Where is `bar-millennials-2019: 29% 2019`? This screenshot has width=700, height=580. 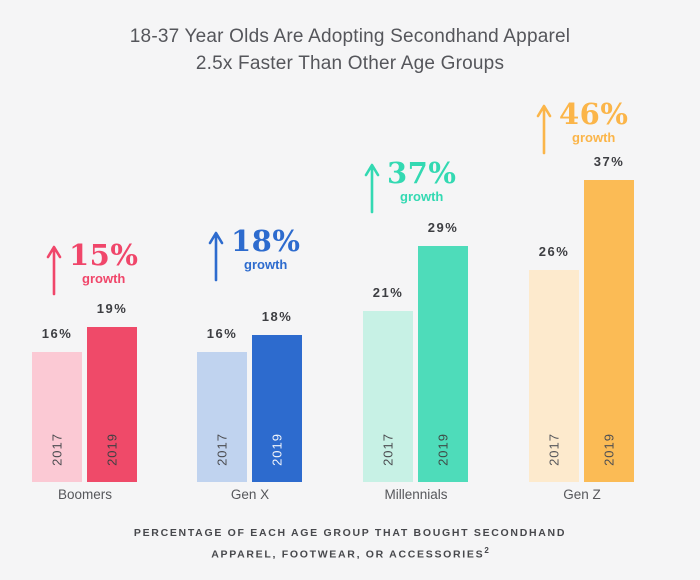 bar-millennials-2019: 29% 2019 is located at coordinates (443, 351).